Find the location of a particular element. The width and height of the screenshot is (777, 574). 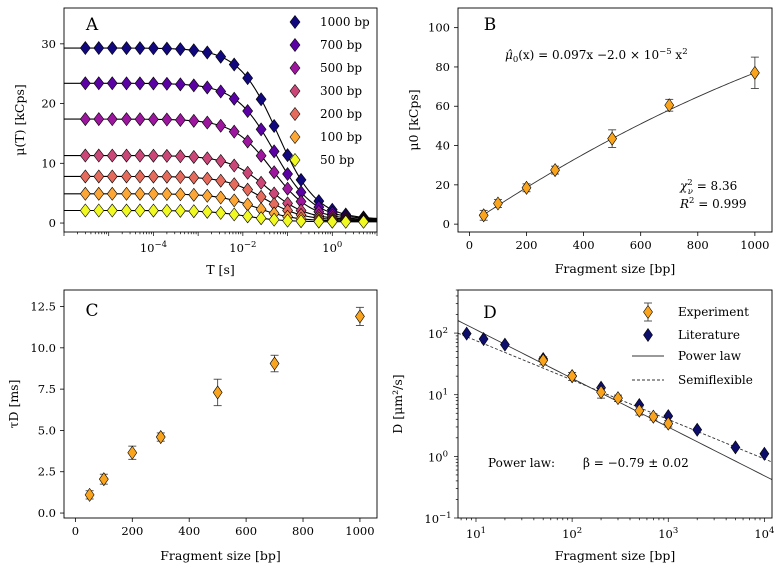

x-tick-label: 200 is located at coordinates (527, 245).